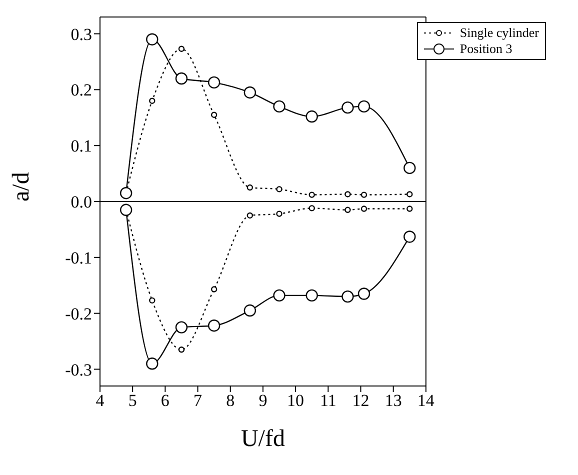 The image size is (578, 475). I want to click on x-tick-label: 14, so click(426, 400).